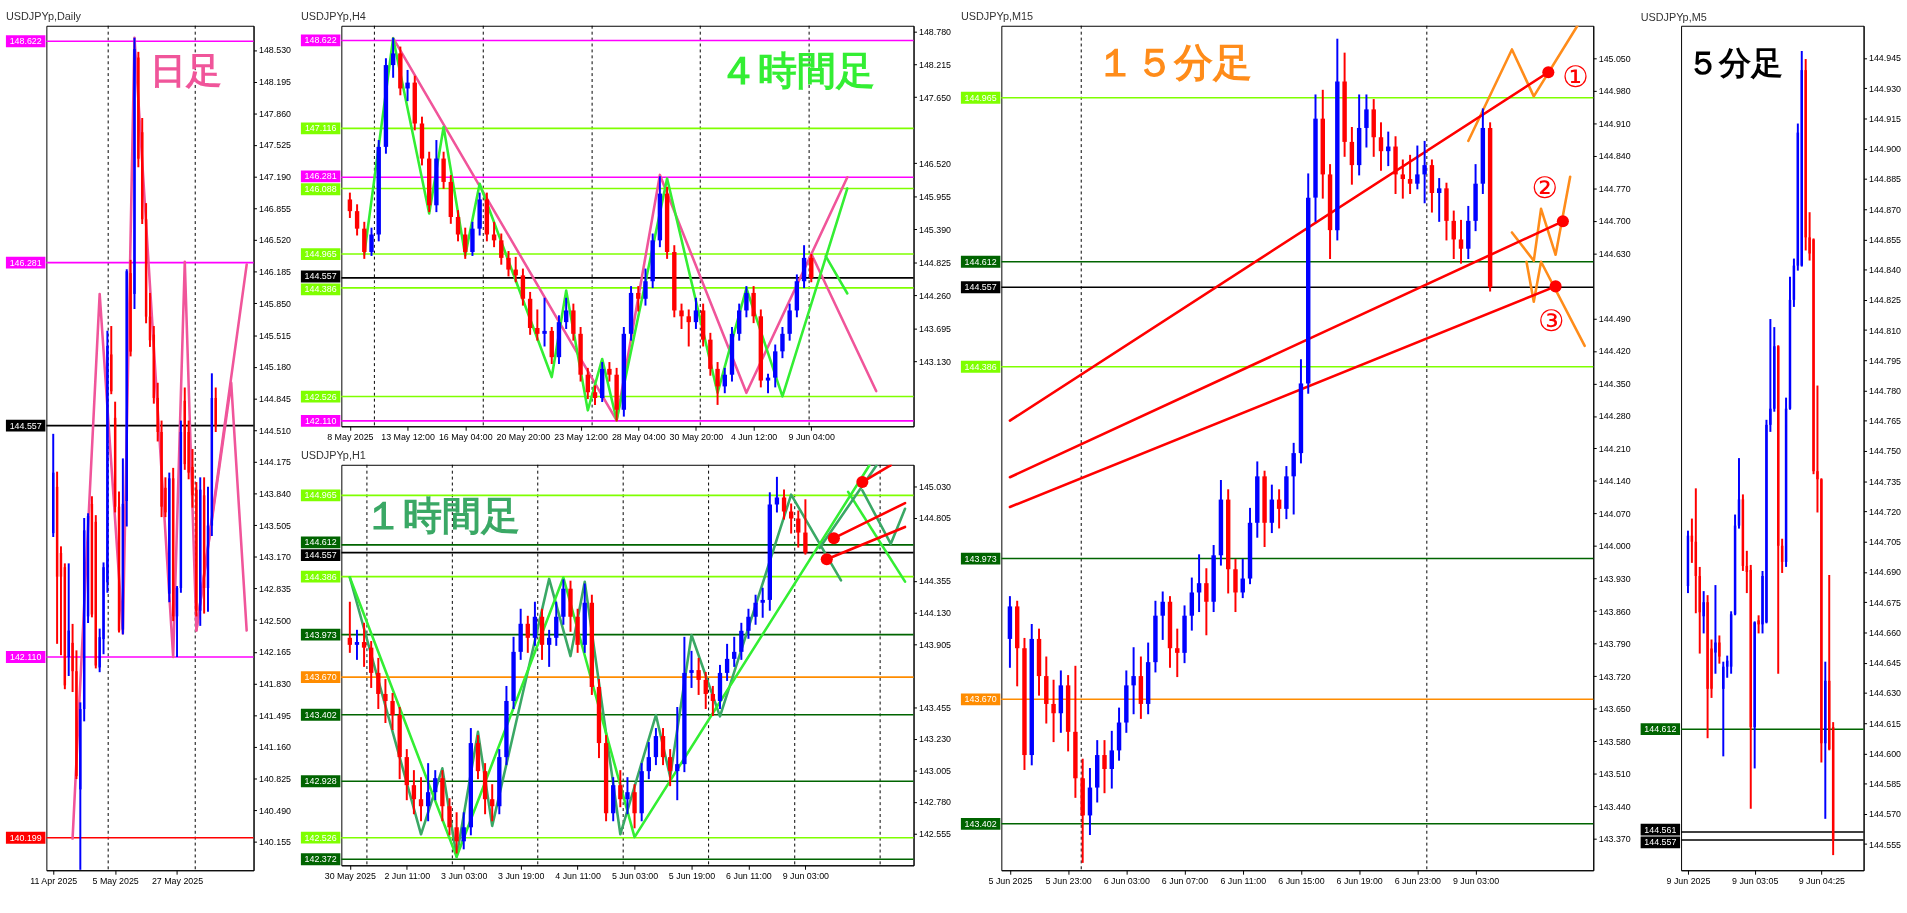 Image resolution: width=1907 pixels, height=913 pixels. What do you see at coordinates (635, 875) in the screenshot?
I see `x-tick-label: 5 Jun 03:00` at bounding box center [635, 875].